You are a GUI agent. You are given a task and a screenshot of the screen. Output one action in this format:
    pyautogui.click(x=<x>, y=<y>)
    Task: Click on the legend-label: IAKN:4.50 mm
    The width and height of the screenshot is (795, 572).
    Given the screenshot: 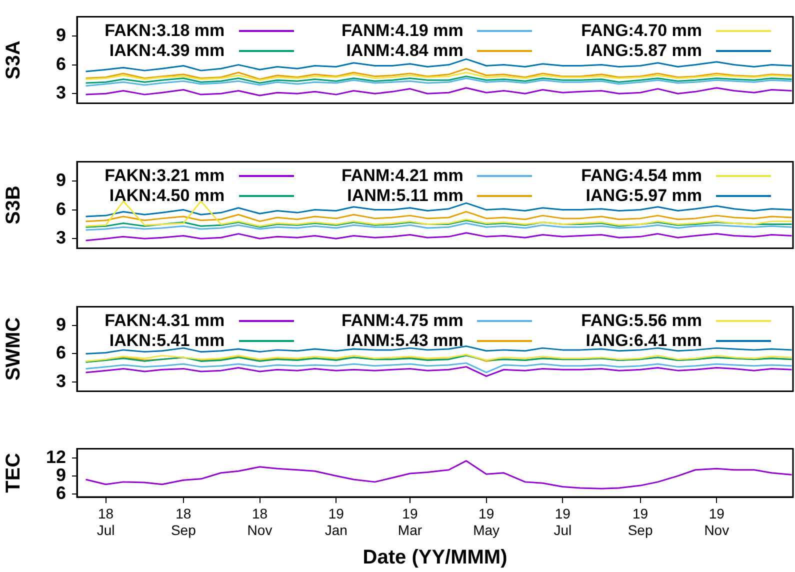 What is the action you would take?
    pyautogui.click(x=167, y=196)
    